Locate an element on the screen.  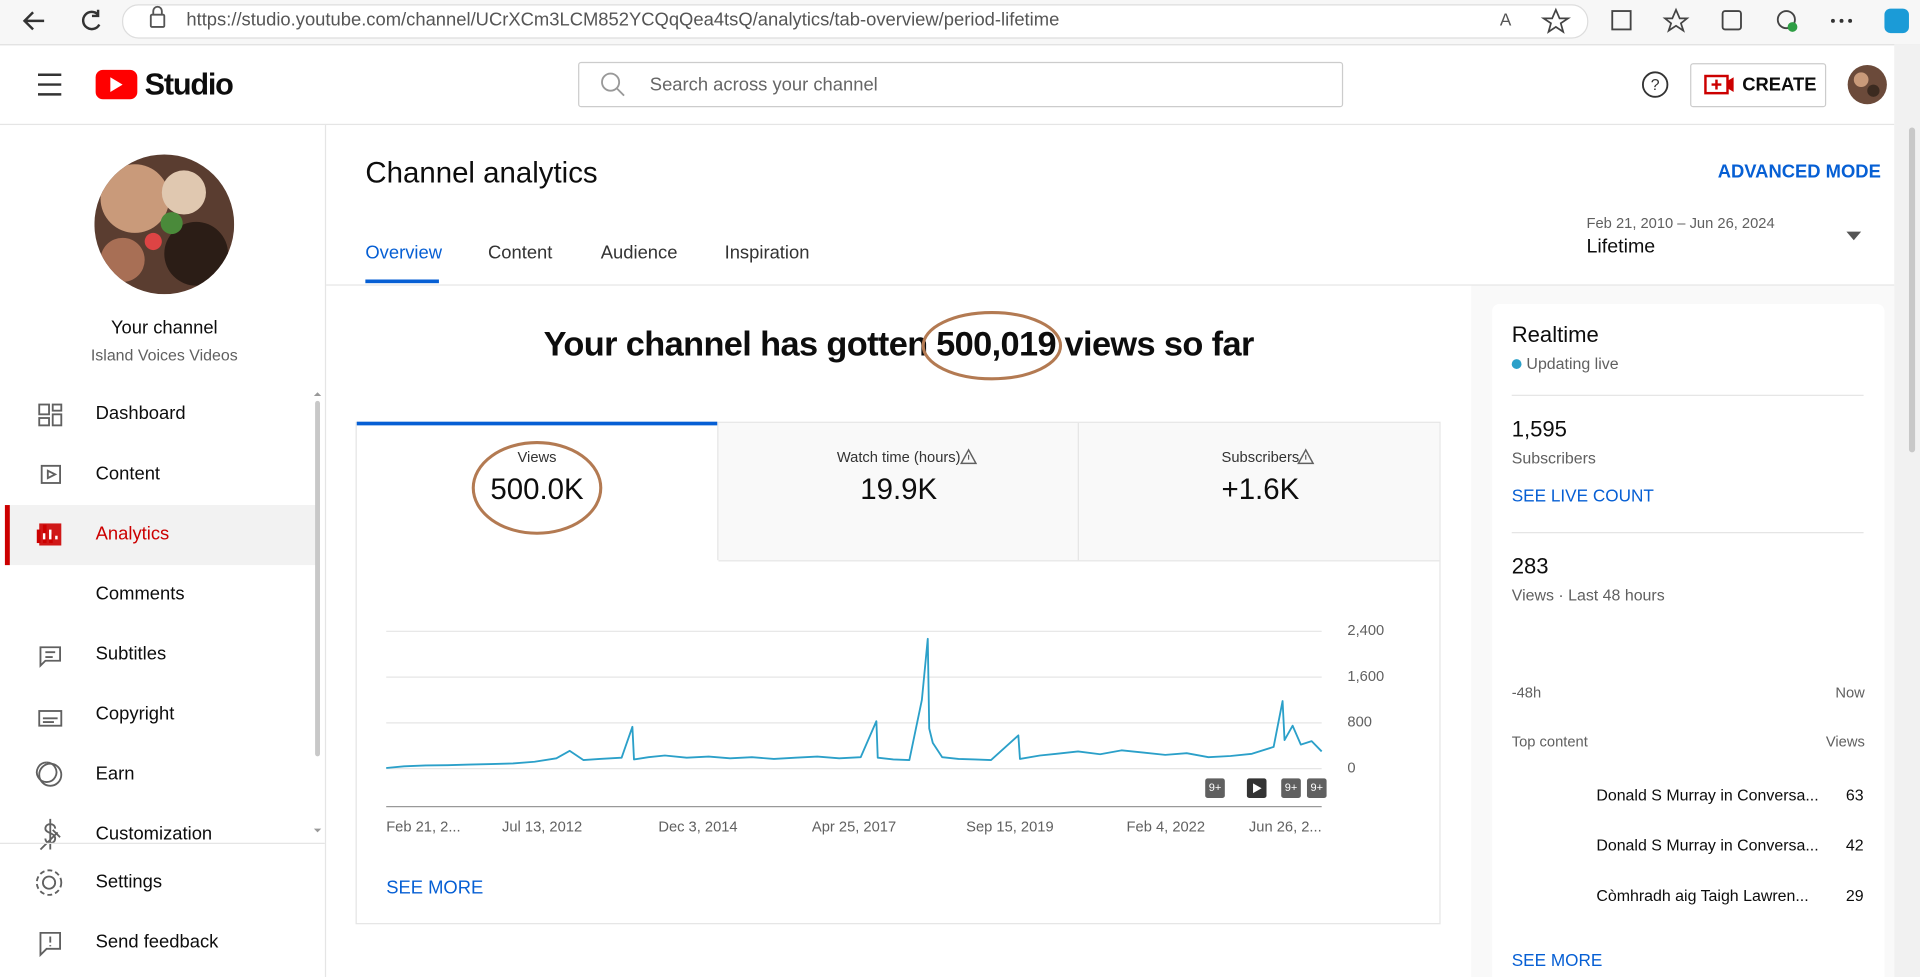
y-tick-label: 0 is located at coordinates (1351, 768).